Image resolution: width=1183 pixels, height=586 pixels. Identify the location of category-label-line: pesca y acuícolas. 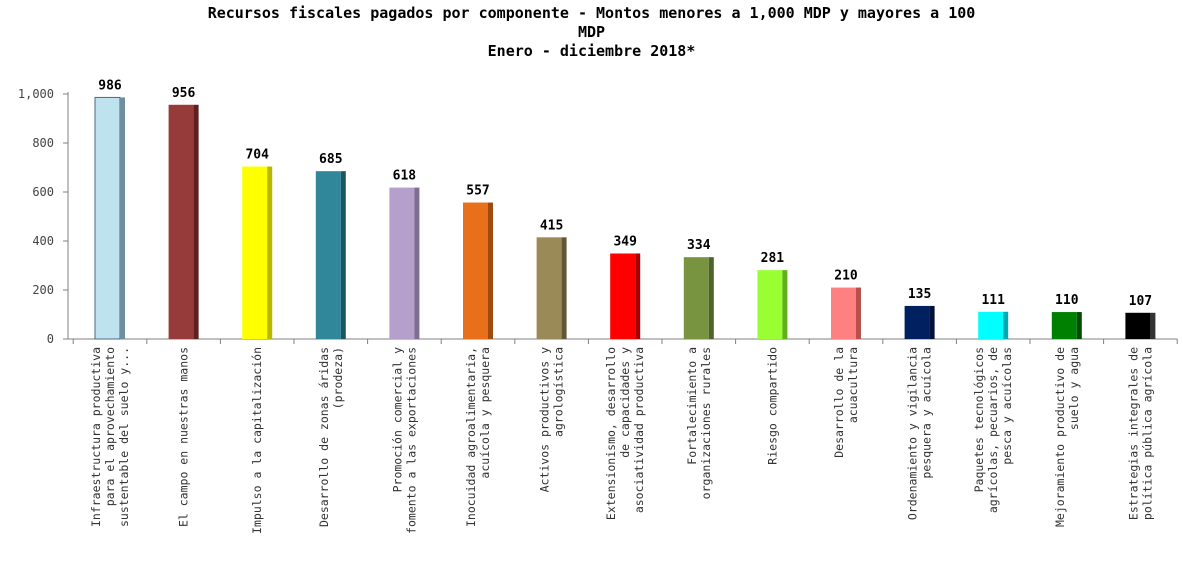
(1007, 406).